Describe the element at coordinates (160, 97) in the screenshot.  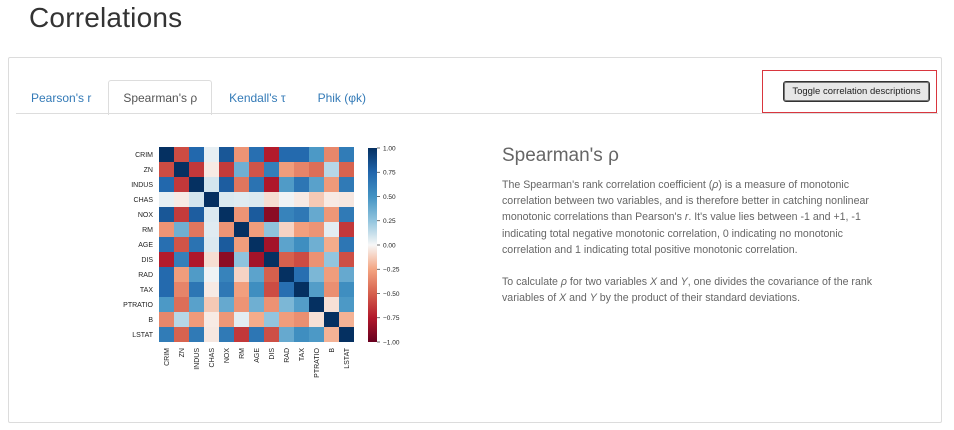
I see `tab-spearman: Spearman's ρ` at that location.